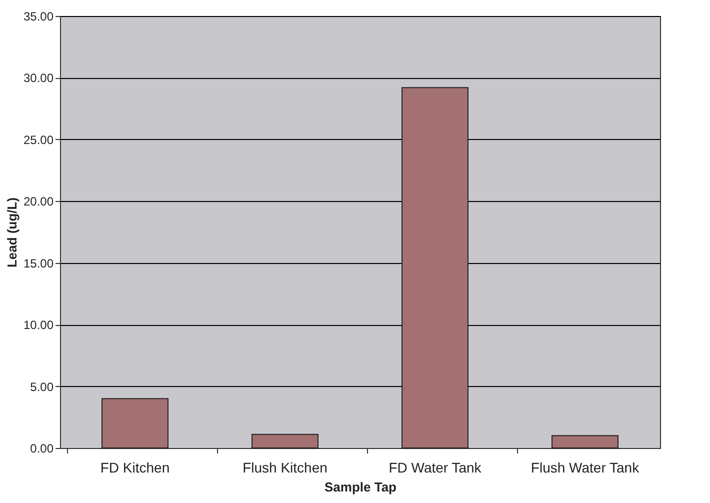  Describe the element at coordinates (285, 468) in the screenshot. I see `x-tick-label: Flush Kitchen` at that location.